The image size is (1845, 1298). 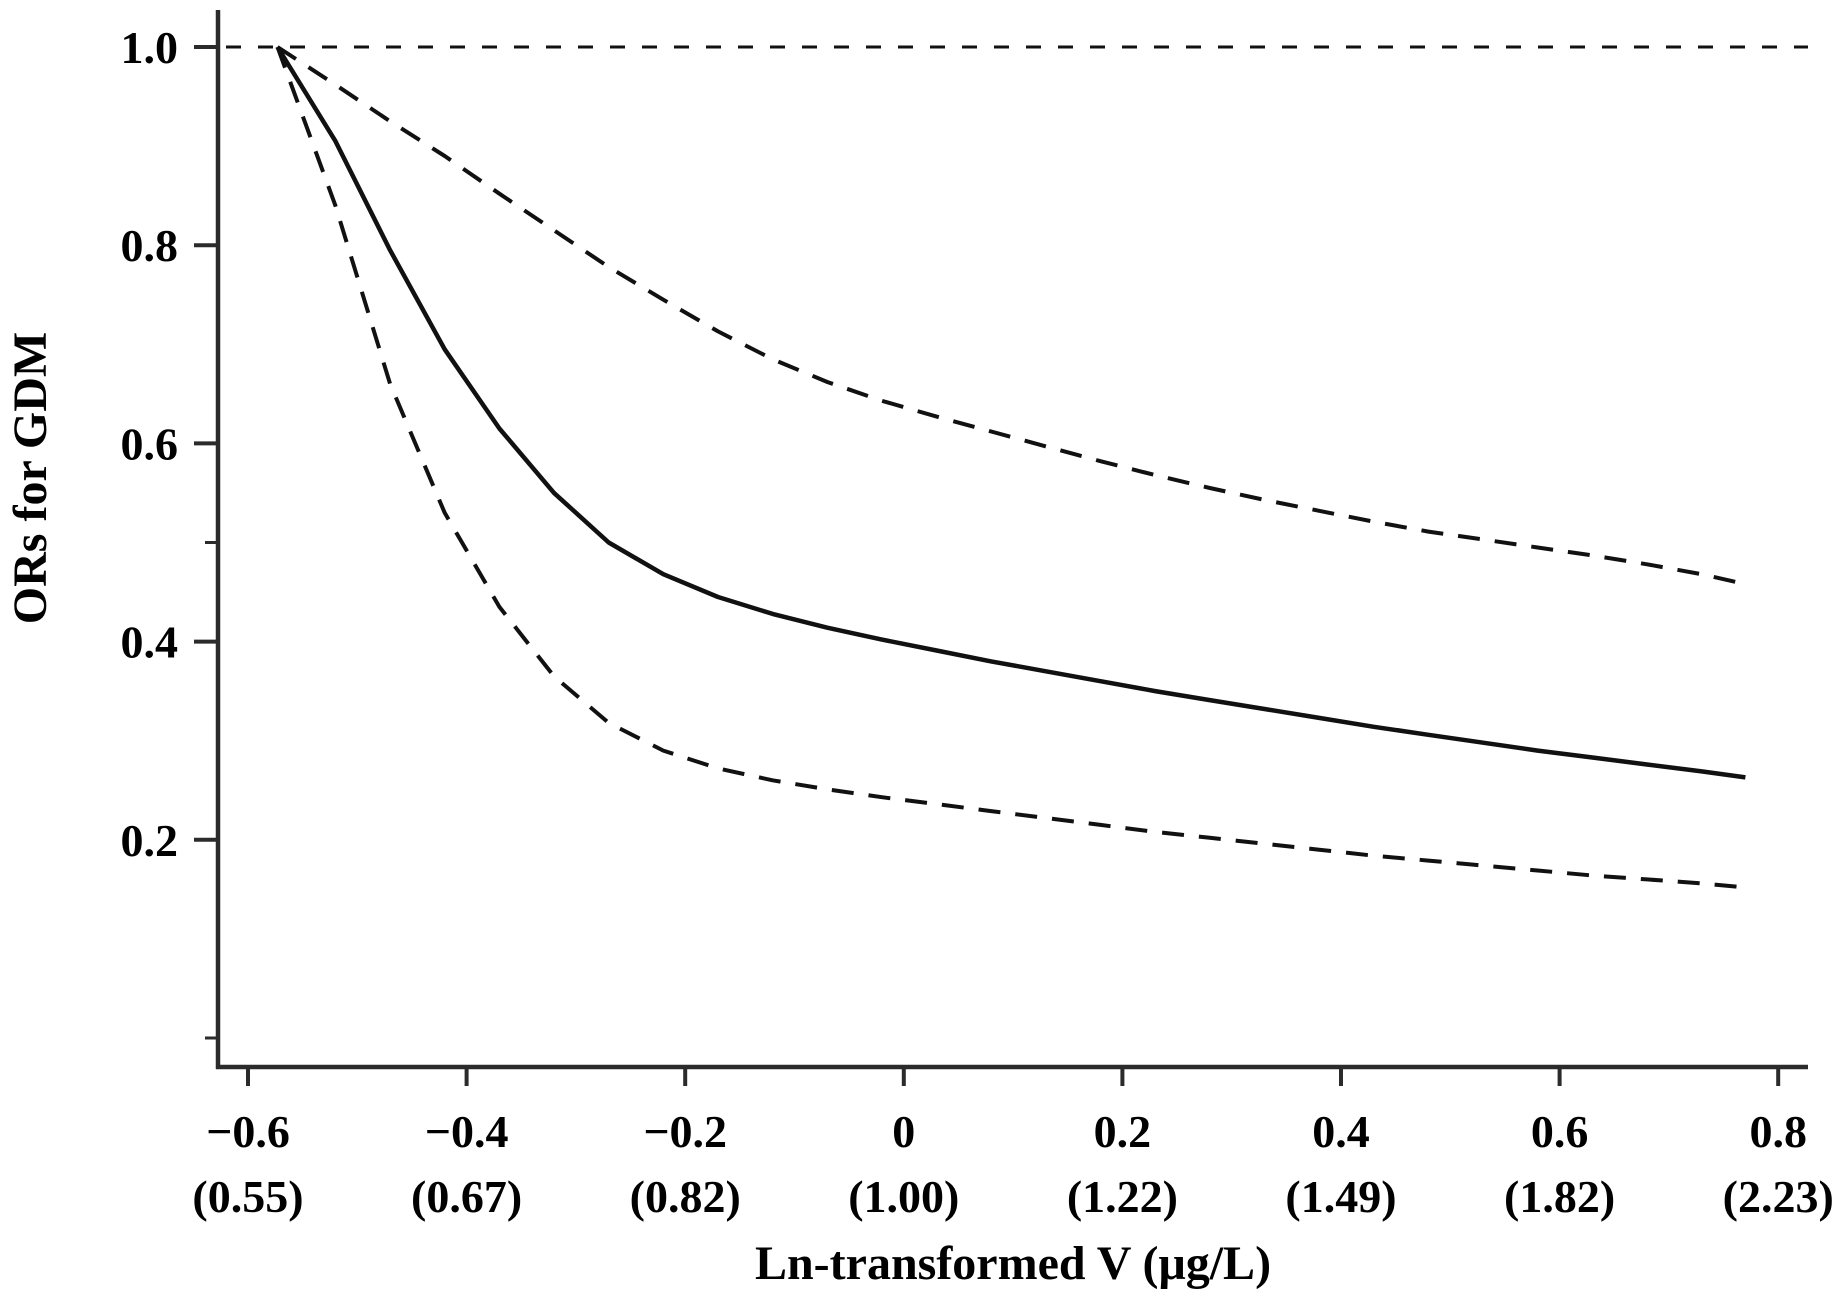 What do you see at coordinates (1122, 1196) in the screenshot?
I see `x-tick-sublabel: (1.22)` at bounding box center [1122, 1196].